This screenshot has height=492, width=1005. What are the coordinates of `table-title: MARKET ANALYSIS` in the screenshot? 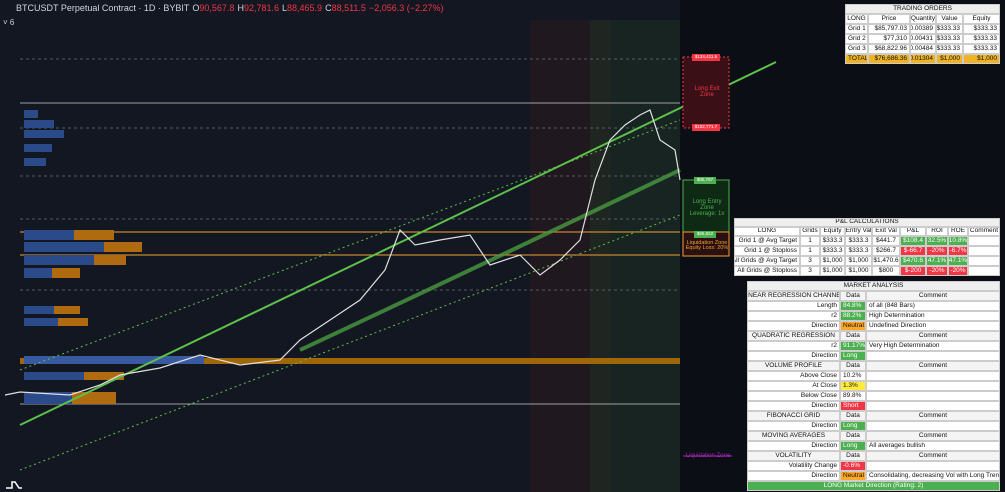 It's located at (873, 286).